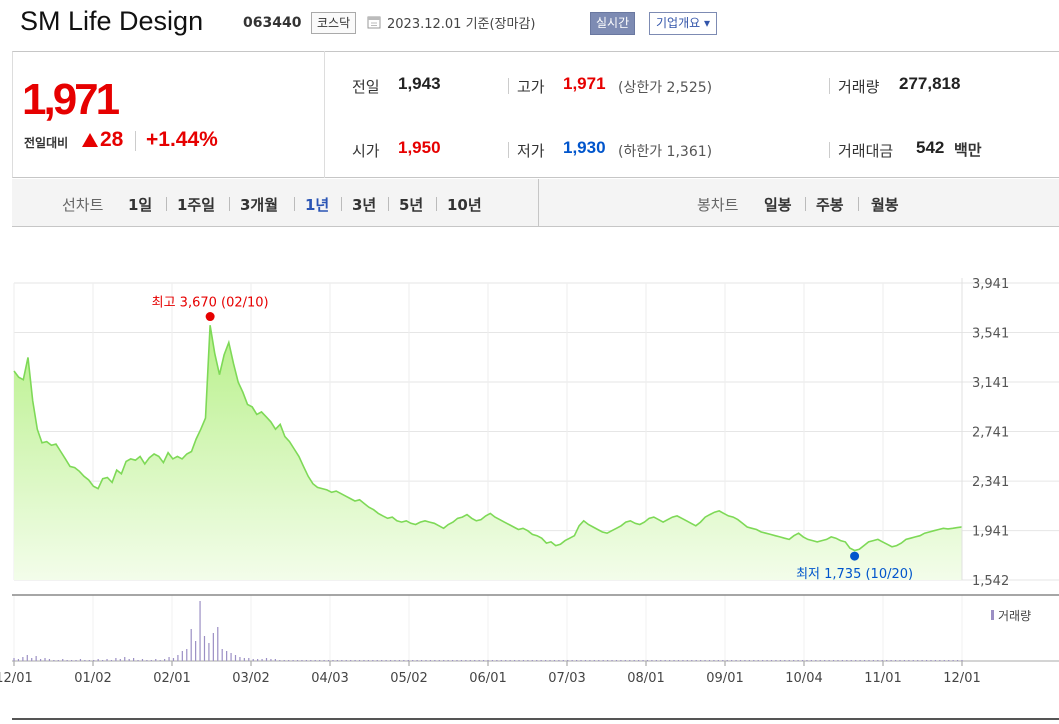  Describe the element at coordinates (683, 23) in the screenshot. I see `company-overview-button: 기업개요 ▾` at that location.